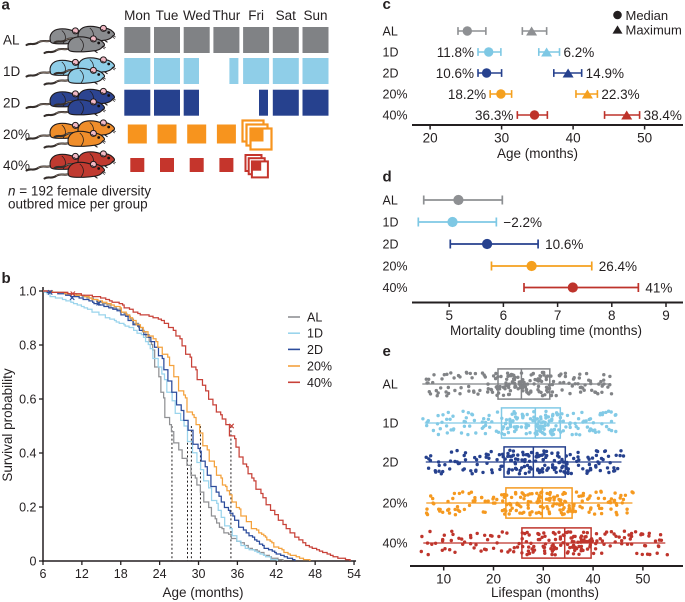  Describe the element at coordinates (27, 292) in the screenshot. I see `svg-text: 1.0` at that location.